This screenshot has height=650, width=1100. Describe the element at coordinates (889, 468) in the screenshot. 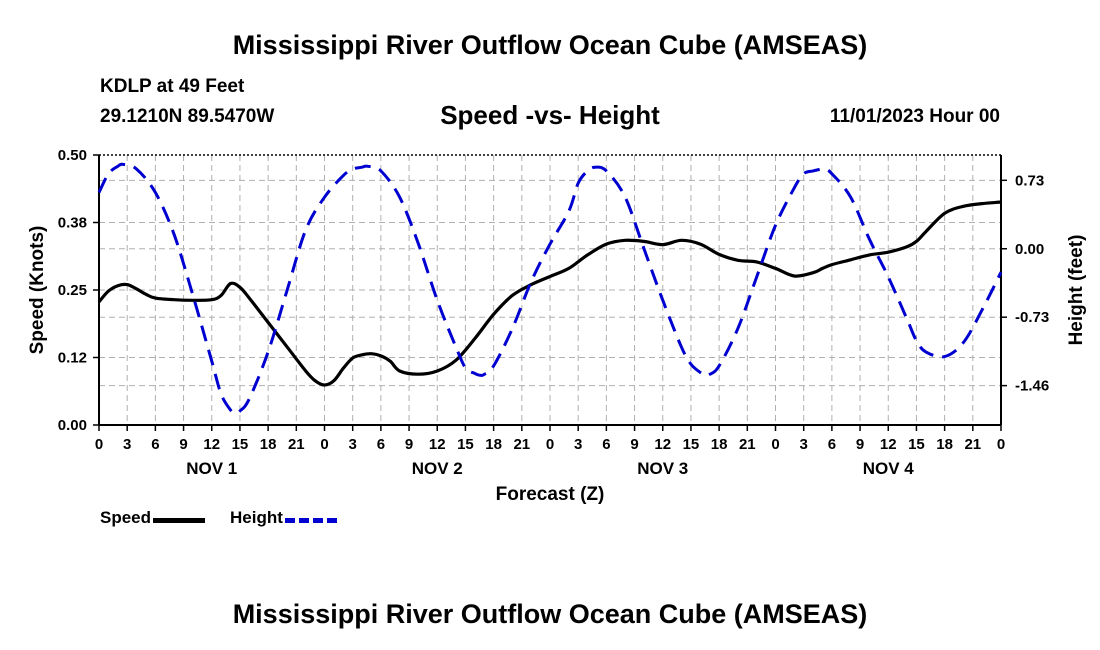

I see `day-label: NOV 4` at that location.